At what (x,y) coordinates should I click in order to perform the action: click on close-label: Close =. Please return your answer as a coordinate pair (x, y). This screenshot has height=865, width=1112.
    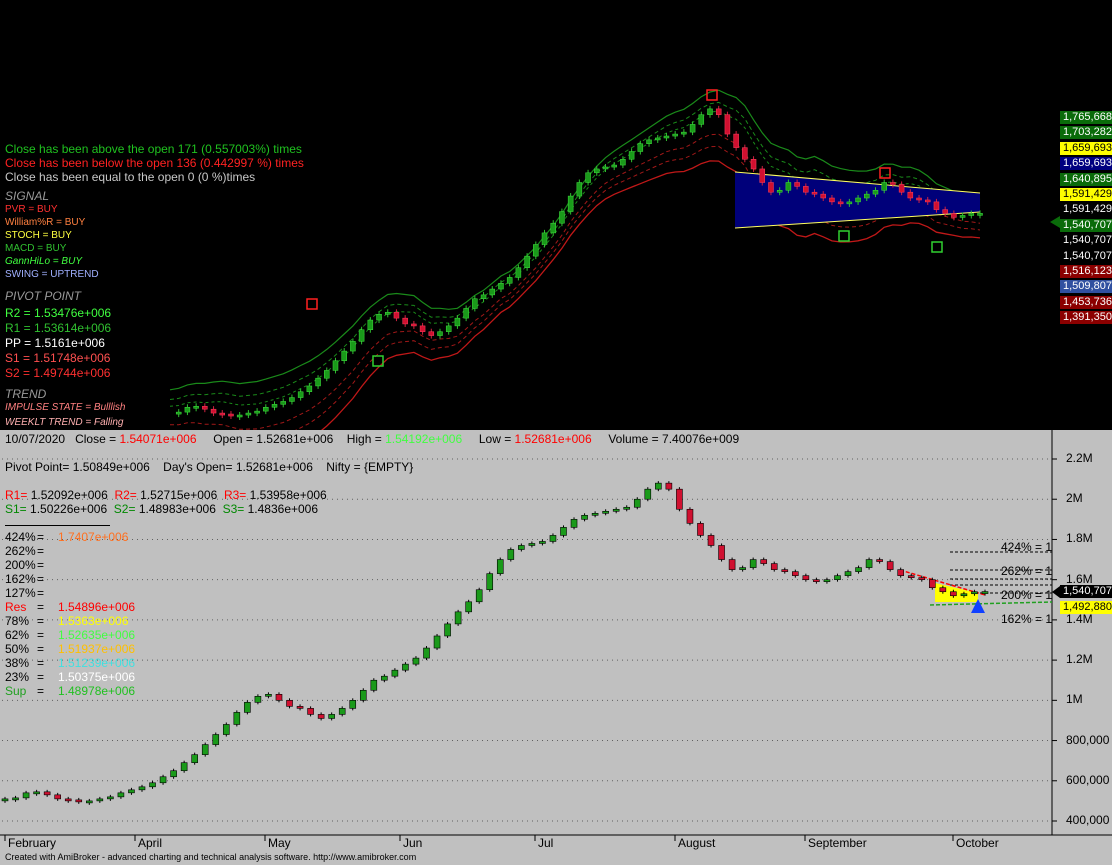
    Looking at the image, I should click on (96, 439).